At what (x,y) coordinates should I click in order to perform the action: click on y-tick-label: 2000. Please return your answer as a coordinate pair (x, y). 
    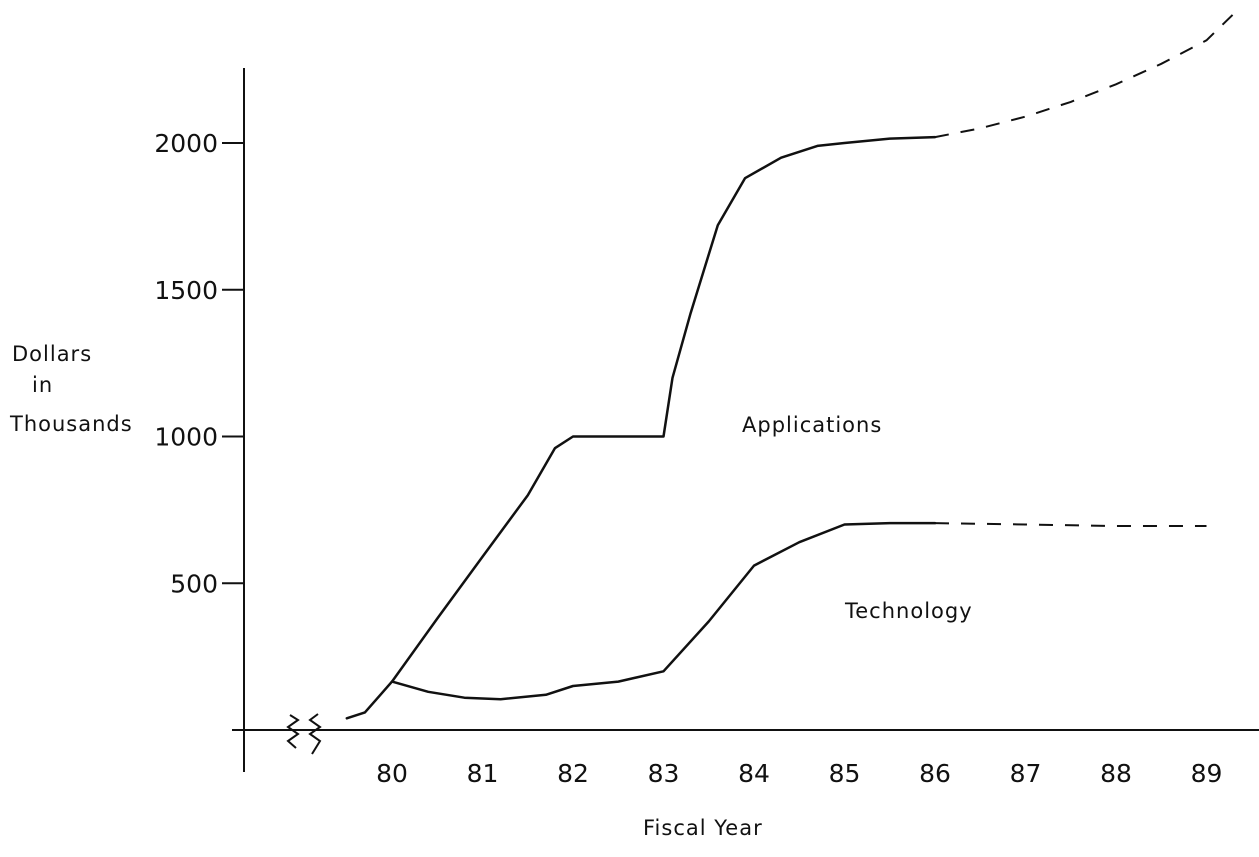
    Looking at the image, I should click on (186, 143).